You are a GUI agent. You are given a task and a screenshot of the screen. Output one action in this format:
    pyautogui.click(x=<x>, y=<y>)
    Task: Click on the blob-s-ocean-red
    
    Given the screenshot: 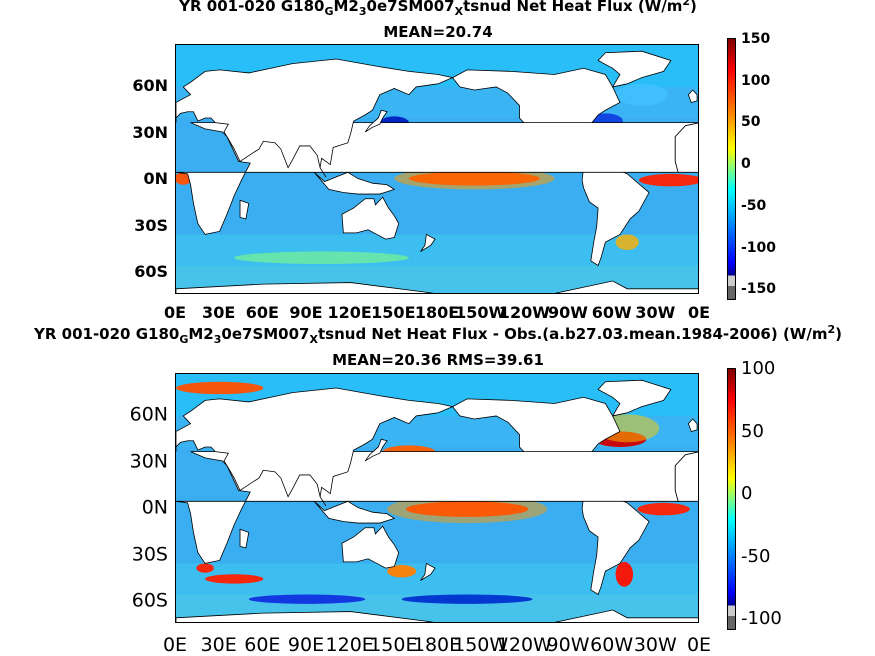 What is the action you would take?
    pyautogui.click(x=234, y=579)
    